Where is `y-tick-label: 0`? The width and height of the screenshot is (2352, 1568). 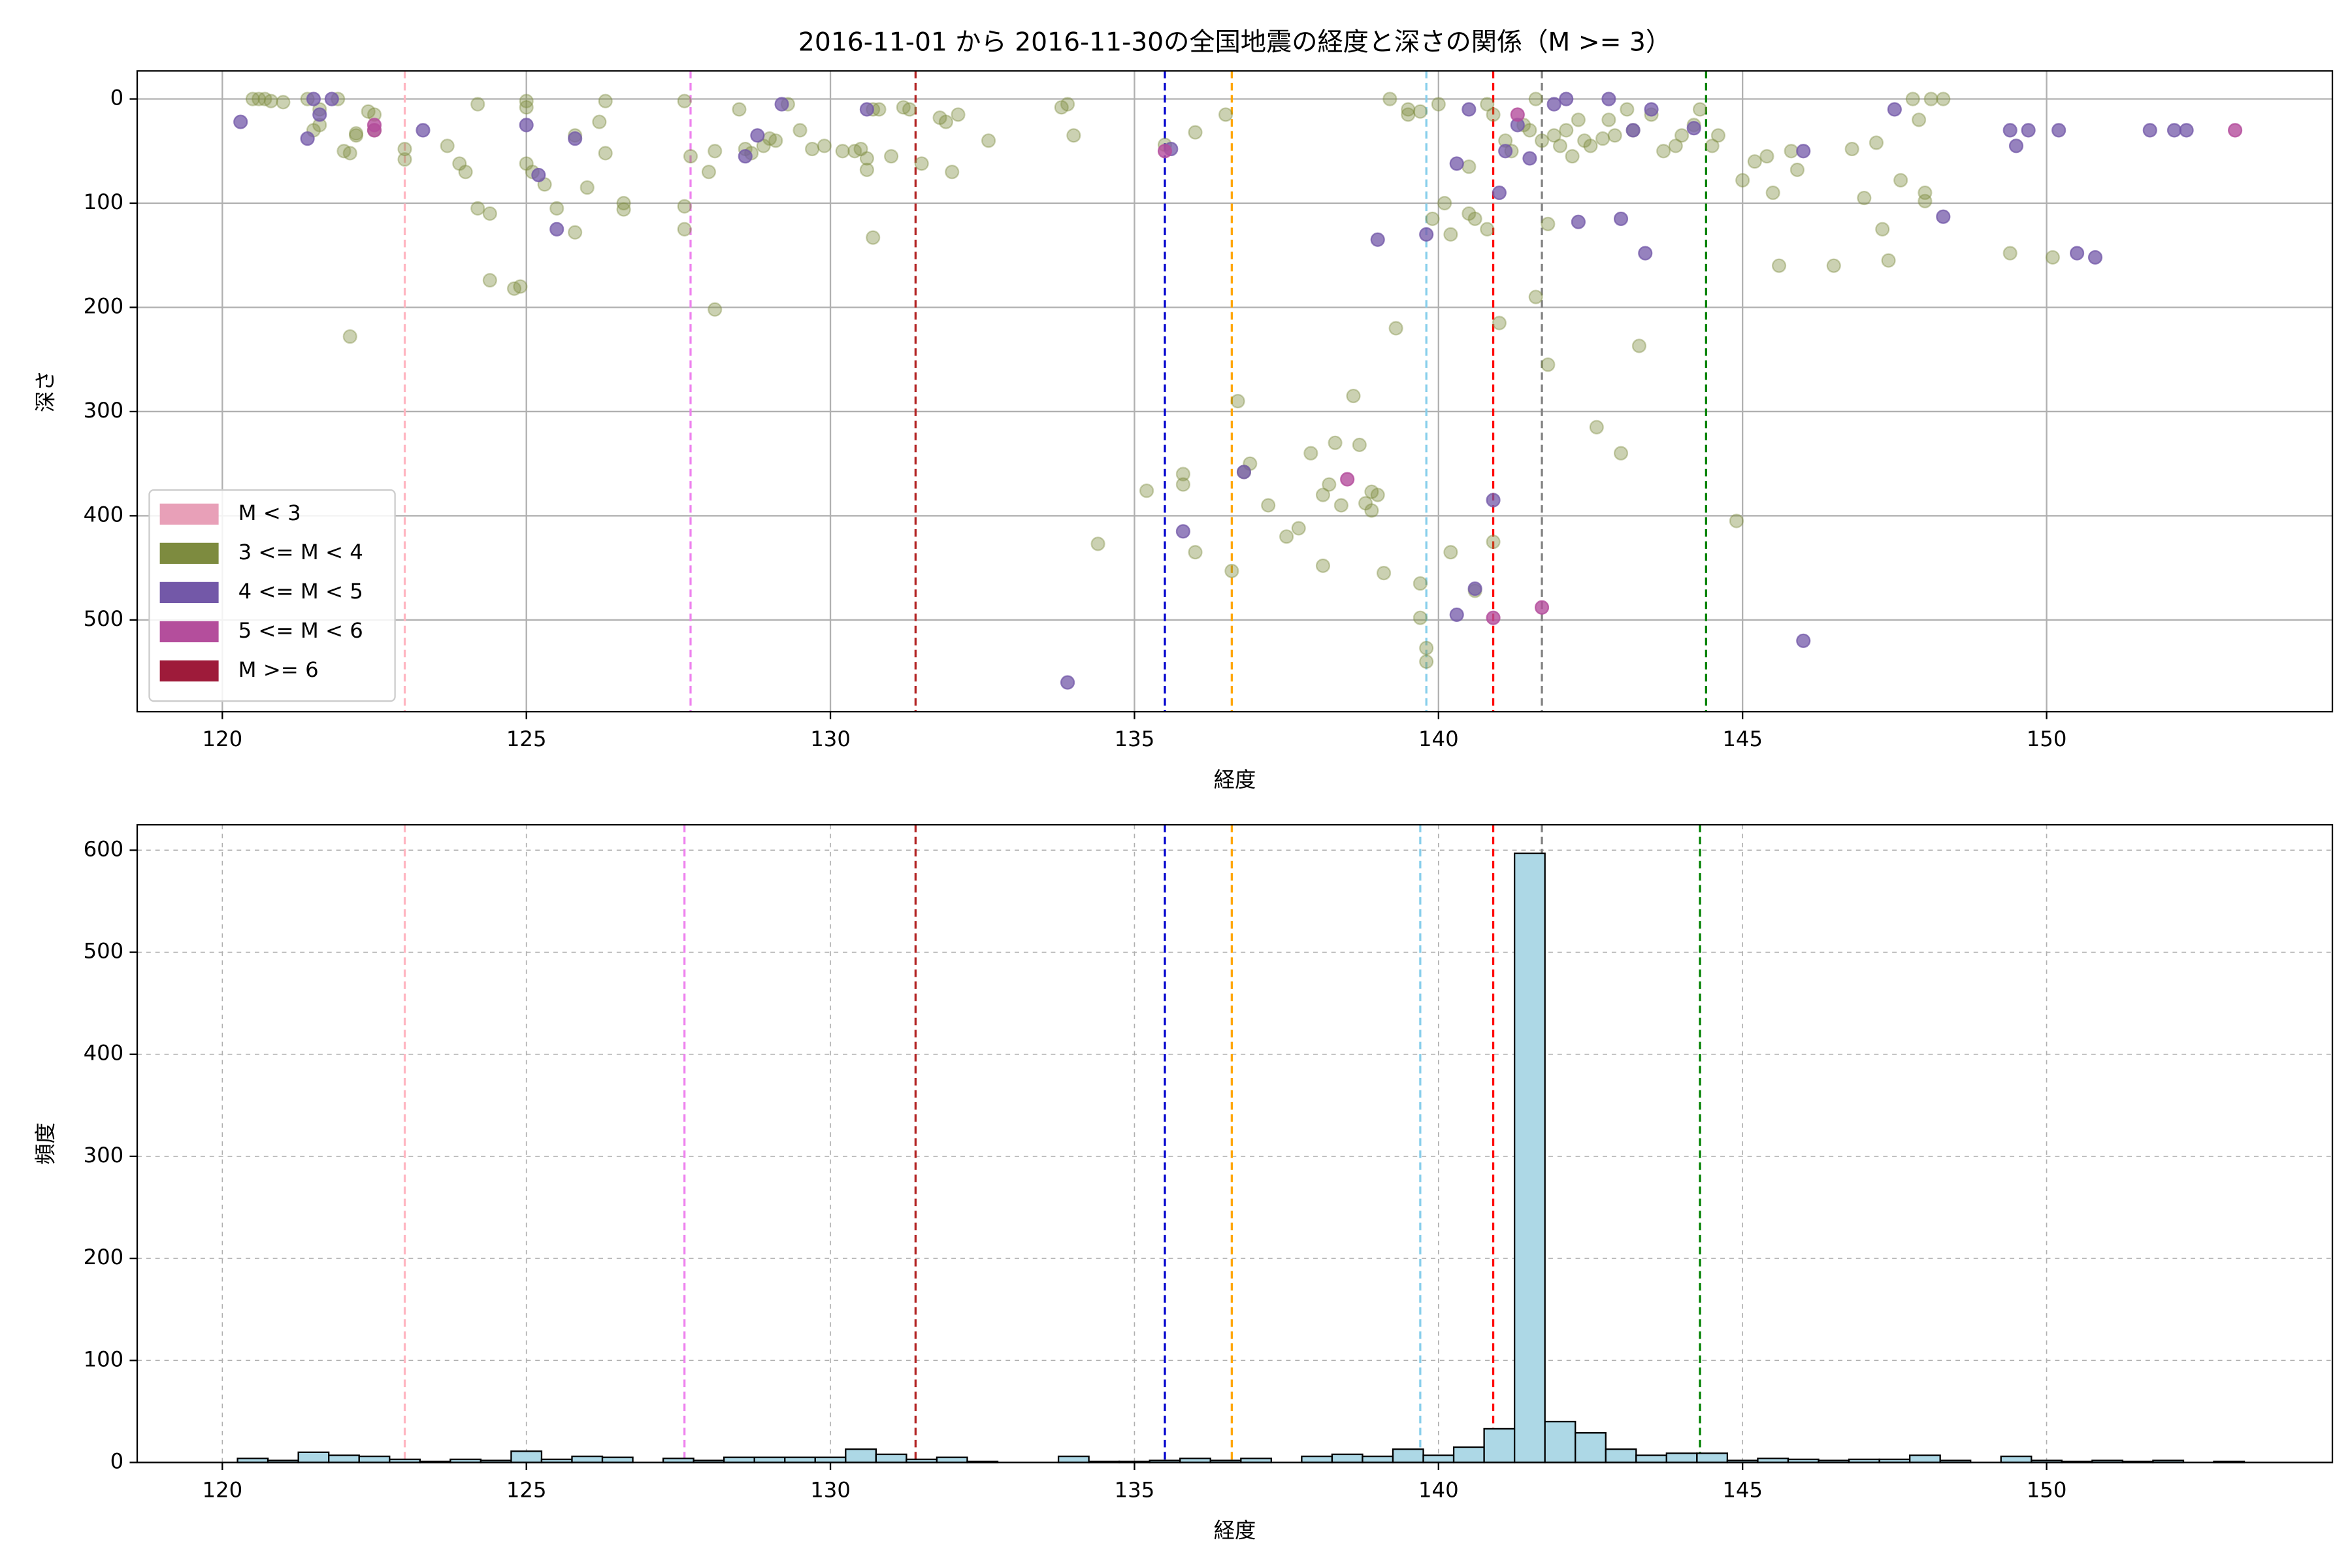 y-tick-label: 0 is located at coordinates (117, 1460).